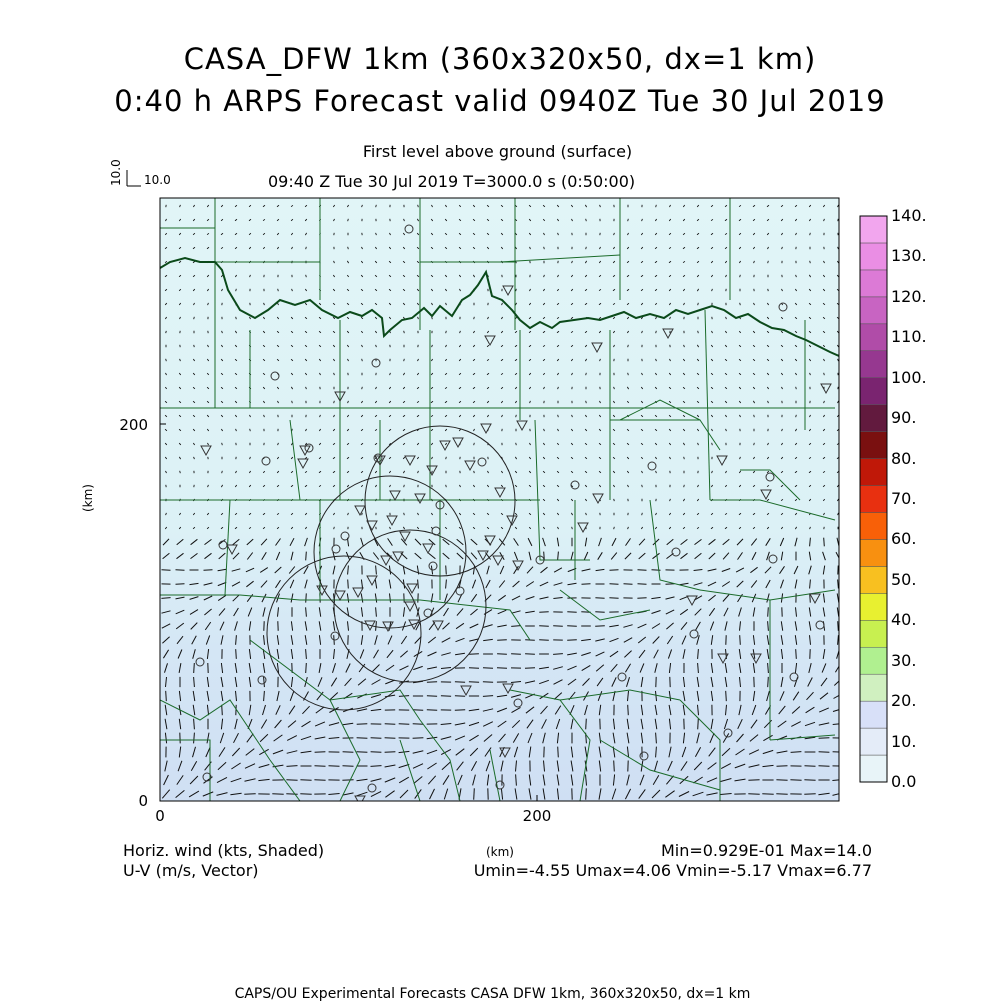 The height and width of the screenshot is (1002, 1000). Describe the element at coordinates (873, 499) in the screenshot. I see `colorbar` at that location.